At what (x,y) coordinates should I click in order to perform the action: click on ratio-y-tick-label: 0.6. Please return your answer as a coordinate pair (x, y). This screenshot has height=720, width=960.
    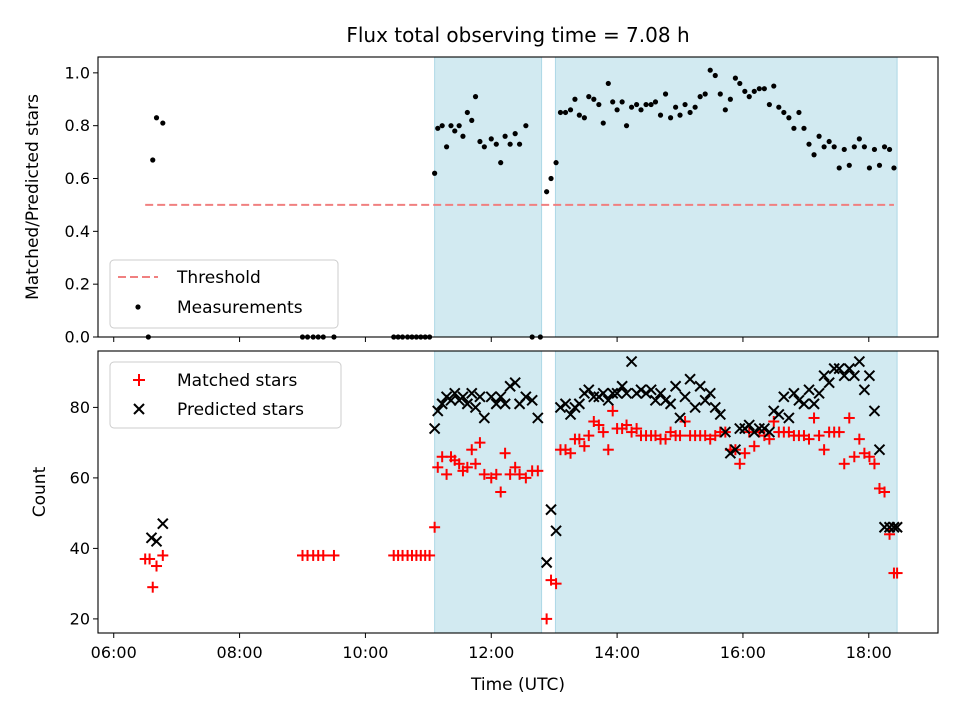
    Looking at the image, I should click on (77, 178).